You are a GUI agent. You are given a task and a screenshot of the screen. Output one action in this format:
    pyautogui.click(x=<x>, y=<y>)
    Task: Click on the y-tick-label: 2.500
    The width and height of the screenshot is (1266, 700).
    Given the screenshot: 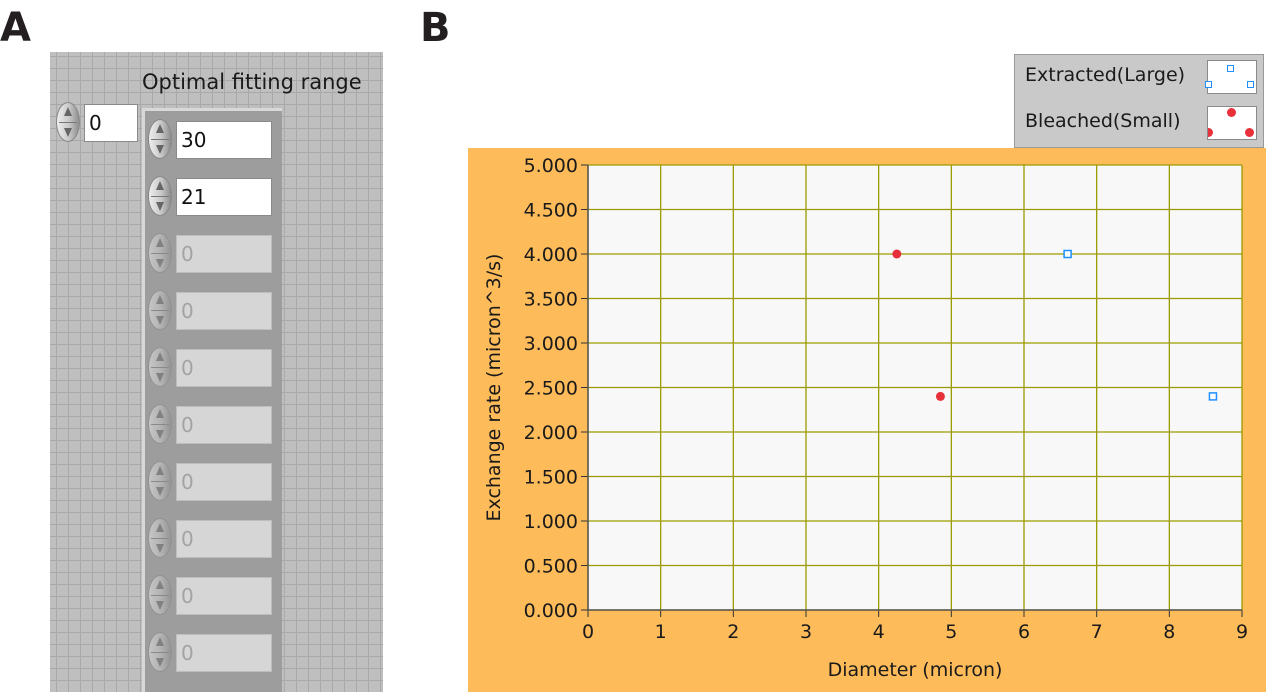 What is the action you would take?
    pyautogui.click(x=551, y=389)
    